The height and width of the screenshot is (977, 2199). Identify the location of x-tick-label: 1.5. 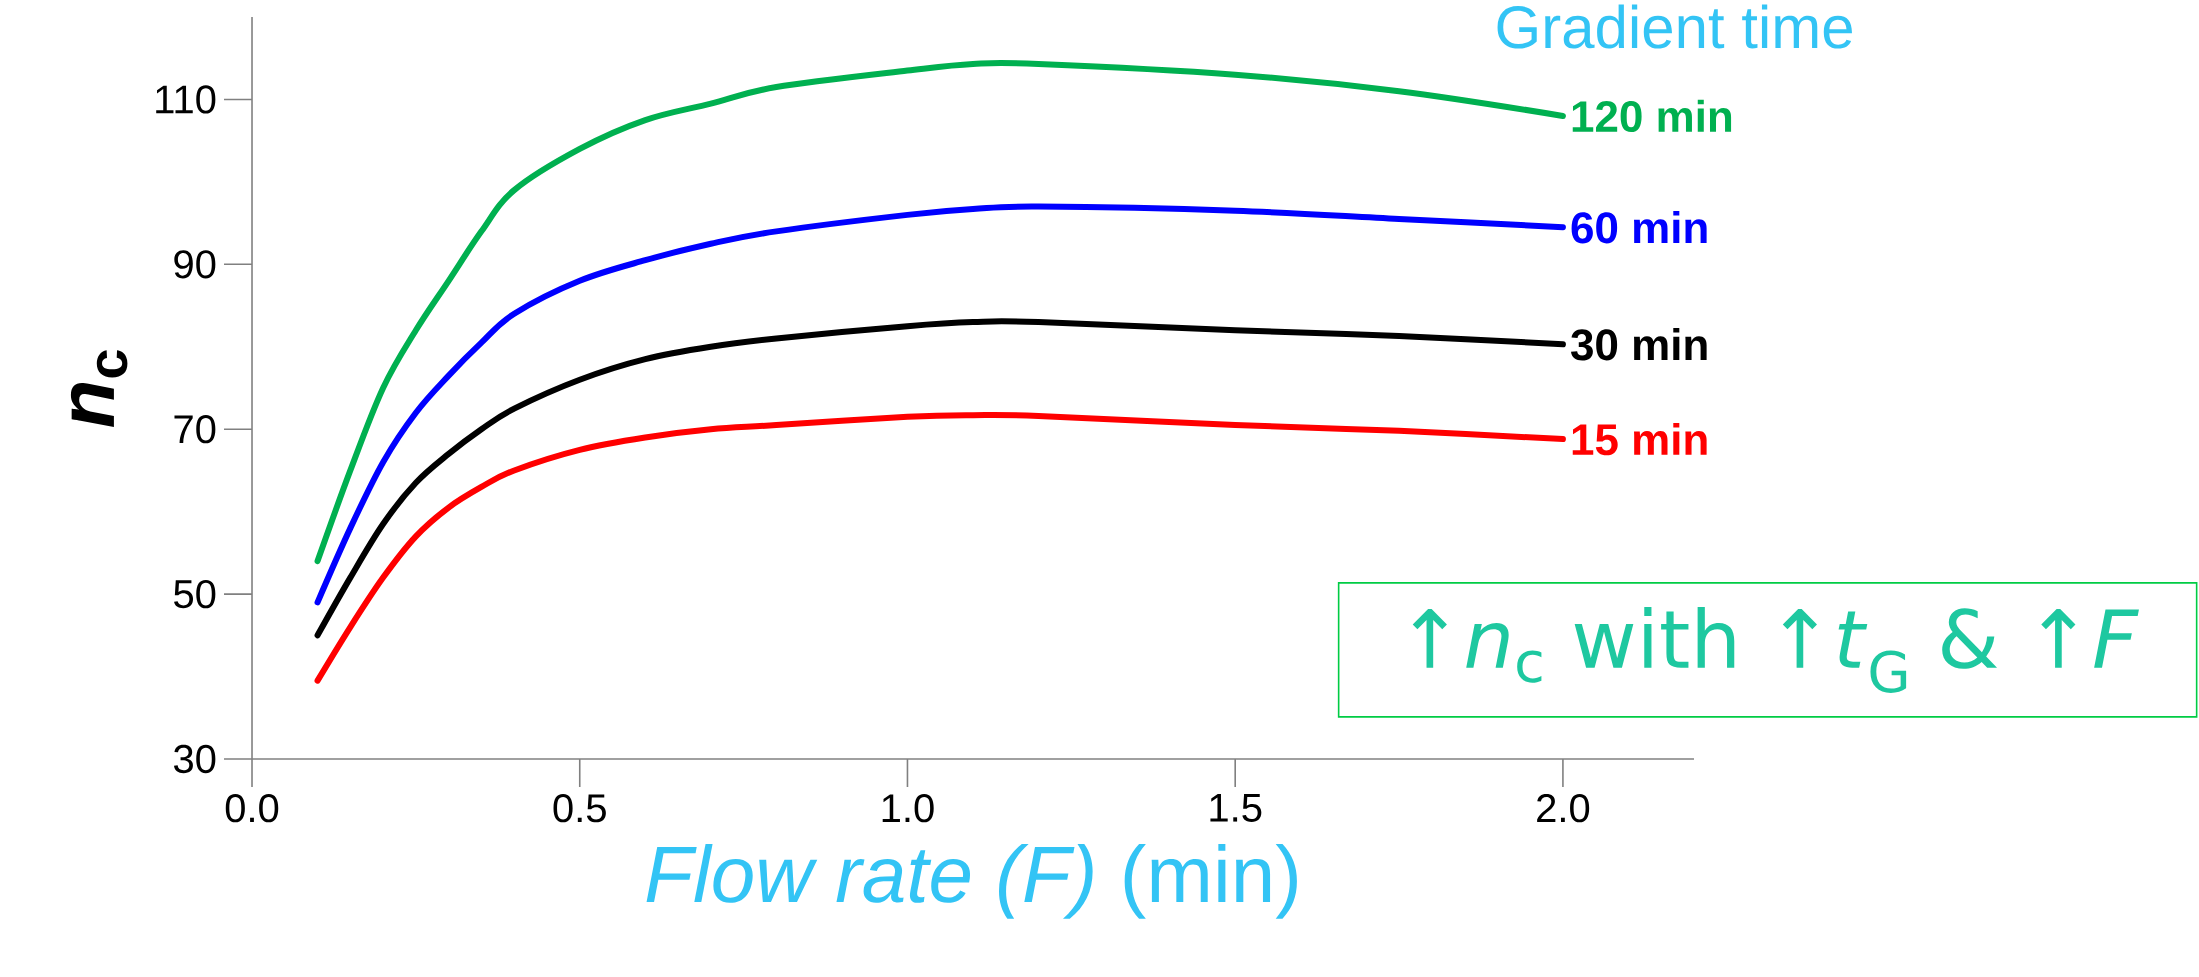
(1236, 808).